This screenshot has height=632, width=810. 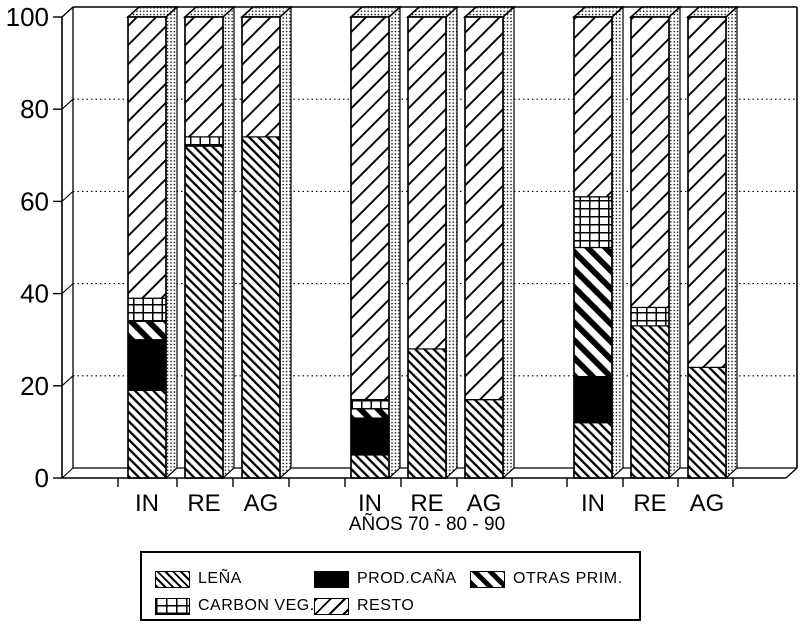 I want to click on lena-hatch-swatch-icon, so click(x=172, y=579).